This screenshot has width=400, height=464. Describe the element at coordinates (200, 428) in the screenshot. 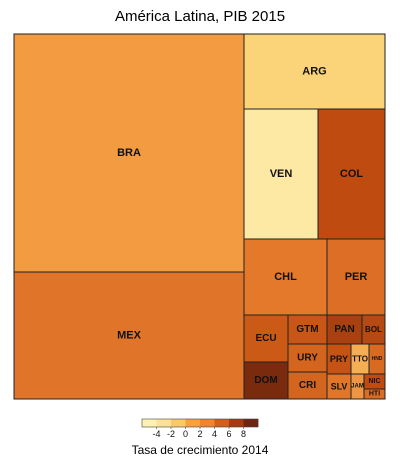

I see `color-legend: -4 -2 0 2 4 6 8` at that location.